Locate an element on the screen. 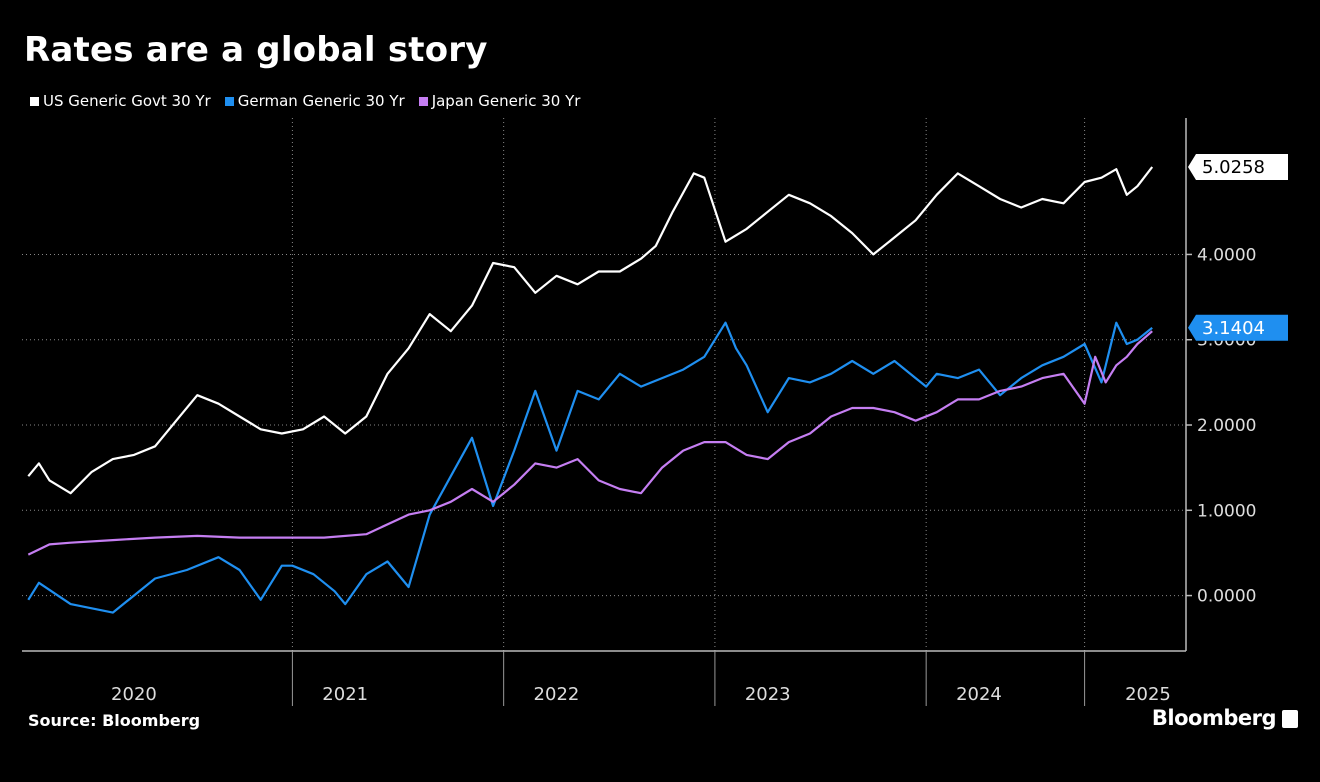 Image resolution: width=1320 pixels, height=782 pixels. x-tick-label: 2024 is located at coordinates (979, 694).